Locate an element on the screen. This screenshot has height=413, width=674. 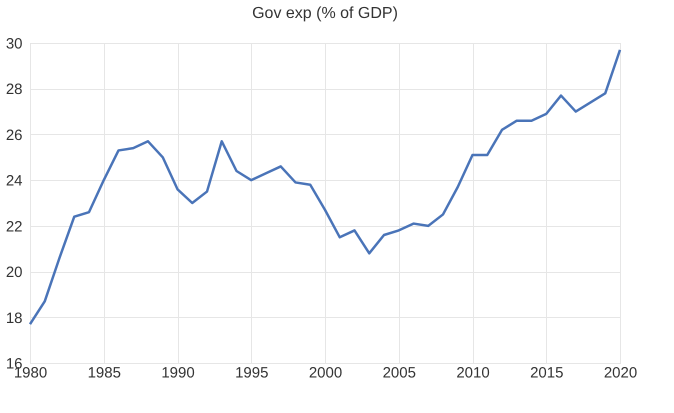
x-tick-label: 1990 is located at coordinates (178, 373).